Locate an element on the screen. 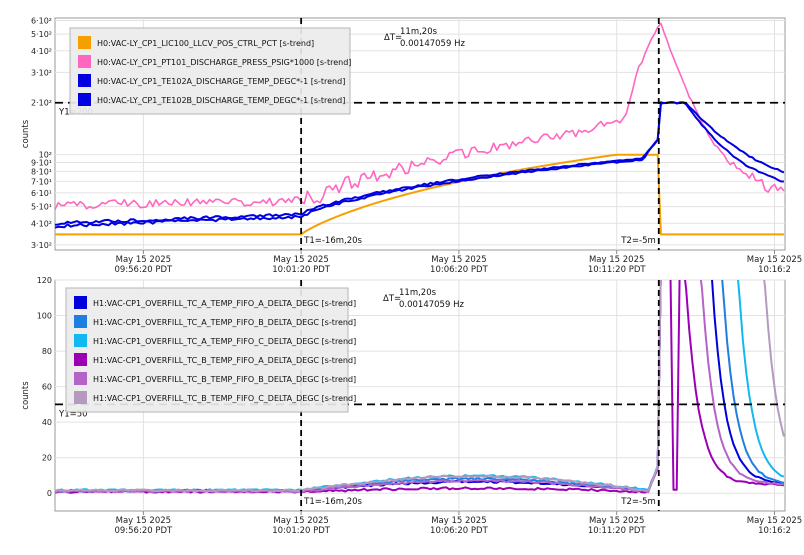 This screenshot has height=555, width=804. y-tick-label: 9·10¹ is located at coordinates (41, 163).